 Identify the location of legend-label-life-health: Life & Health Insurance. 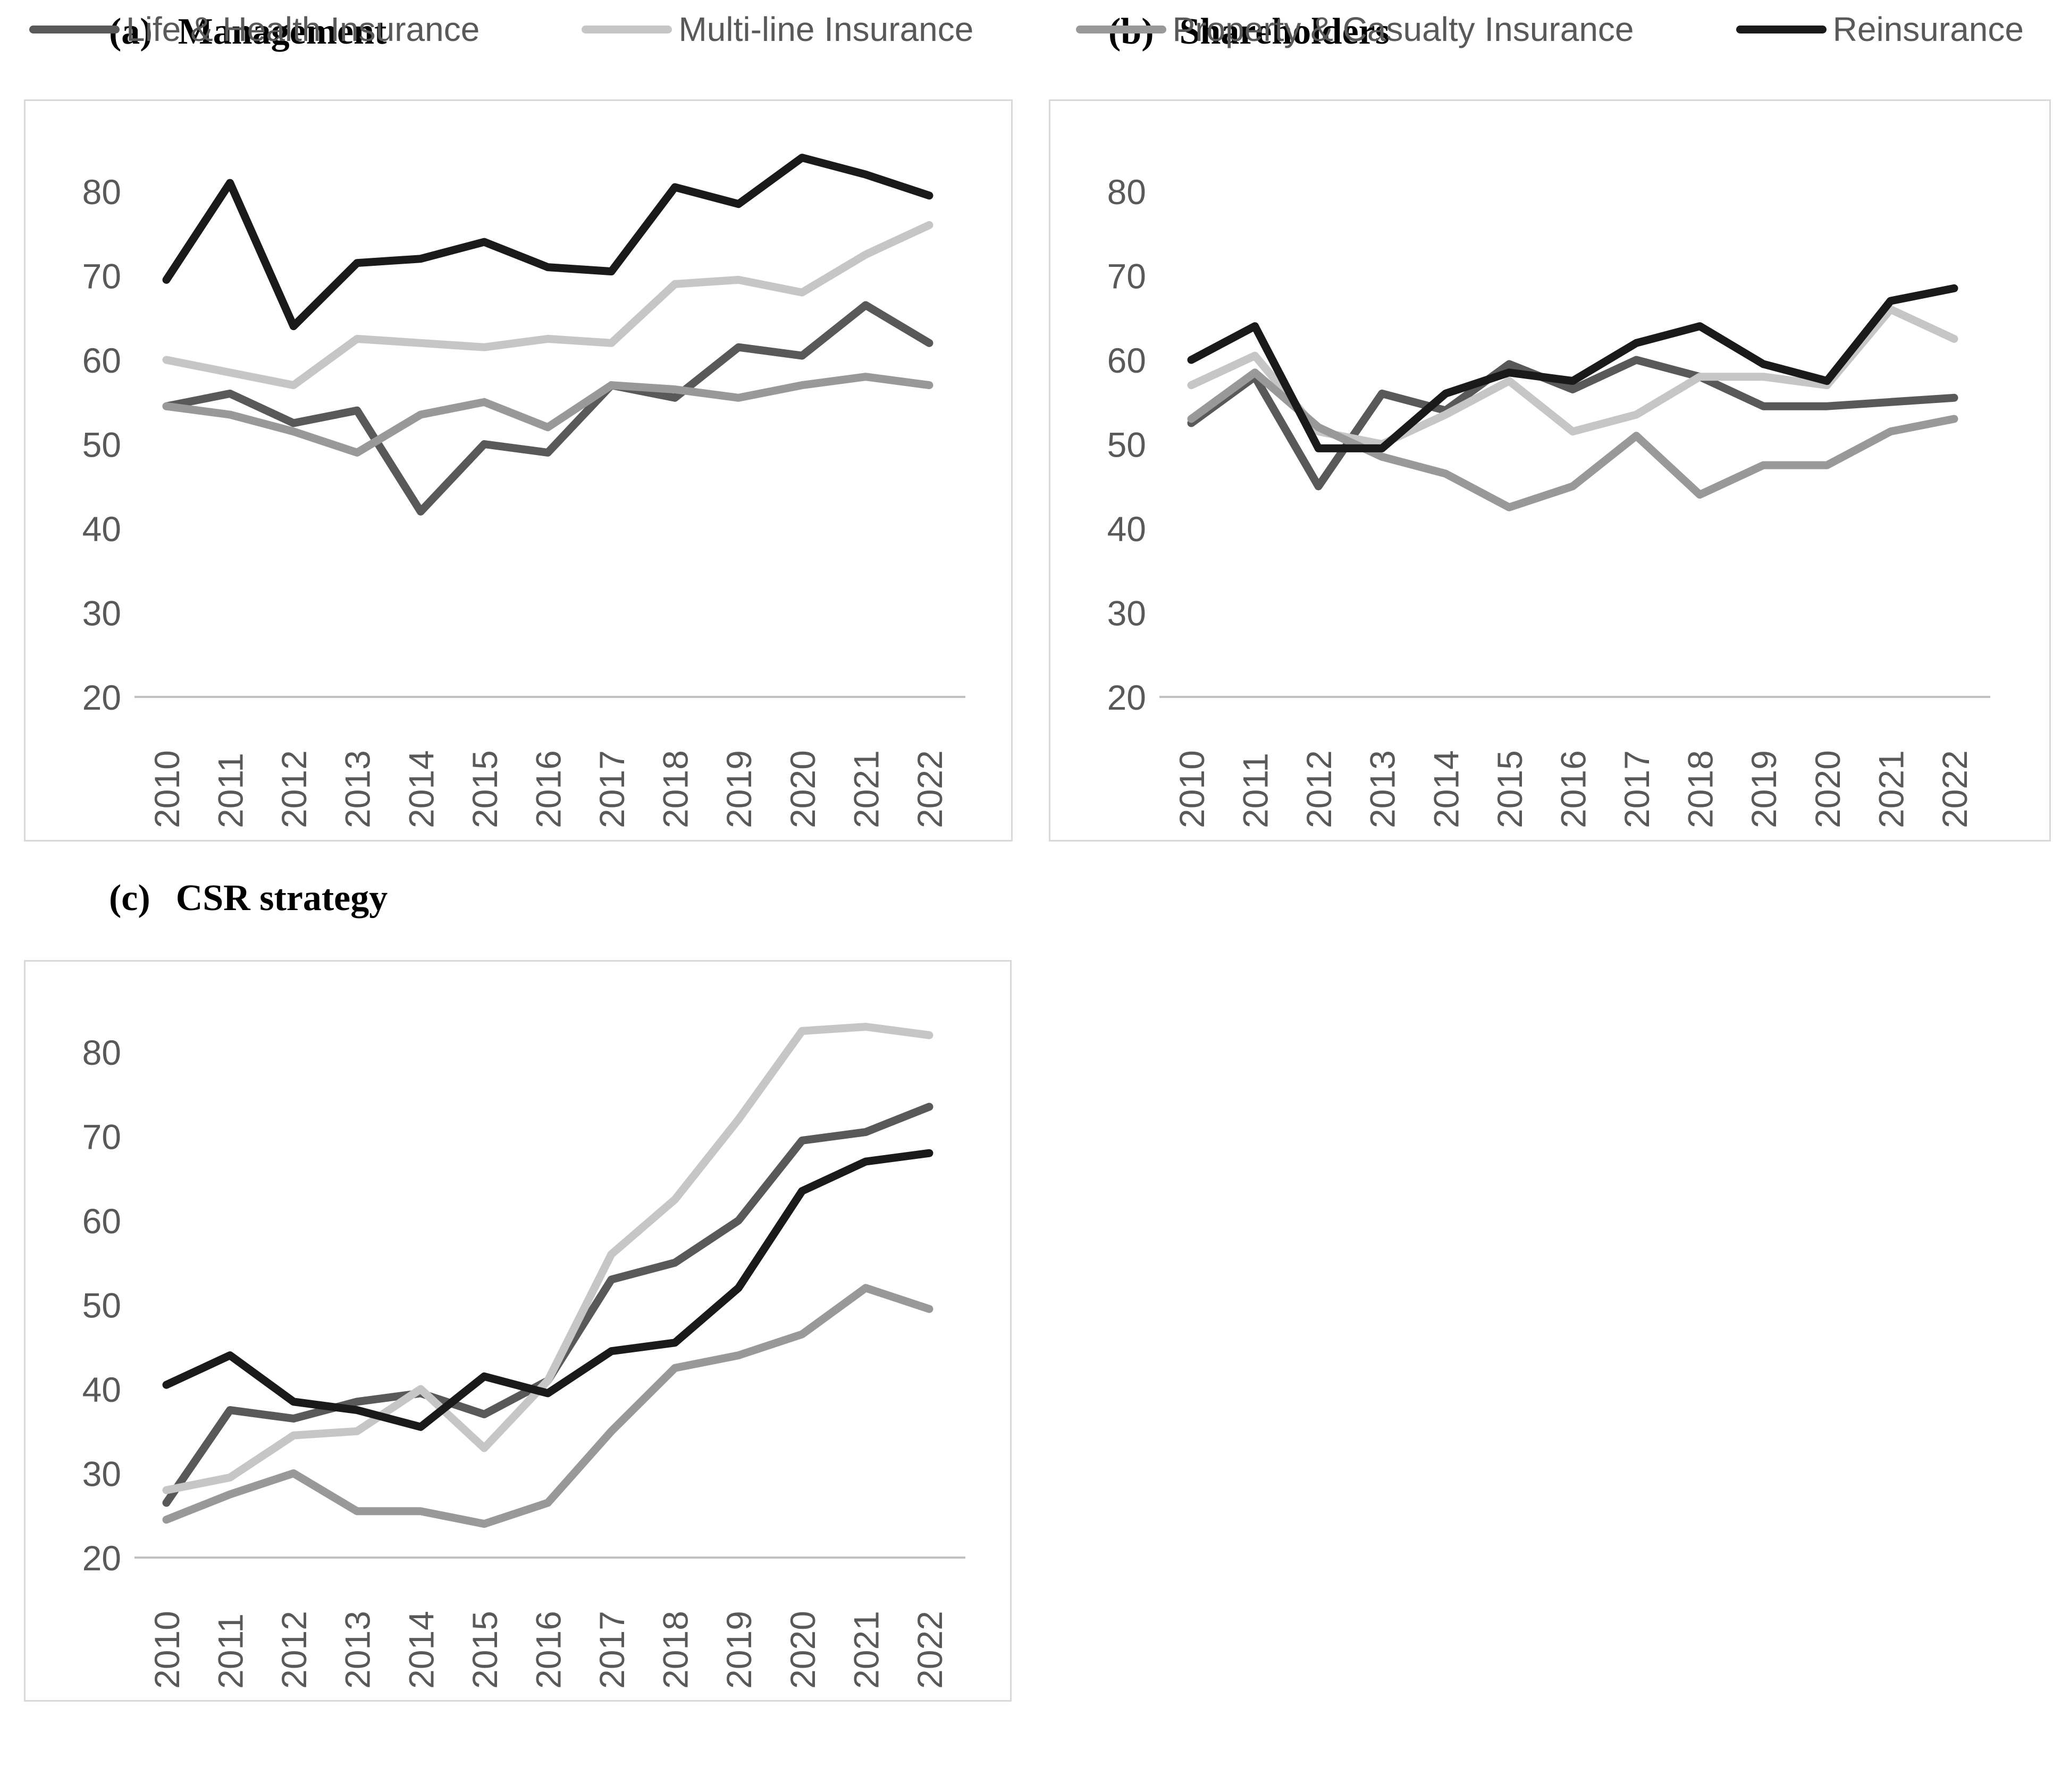
(303, 29).